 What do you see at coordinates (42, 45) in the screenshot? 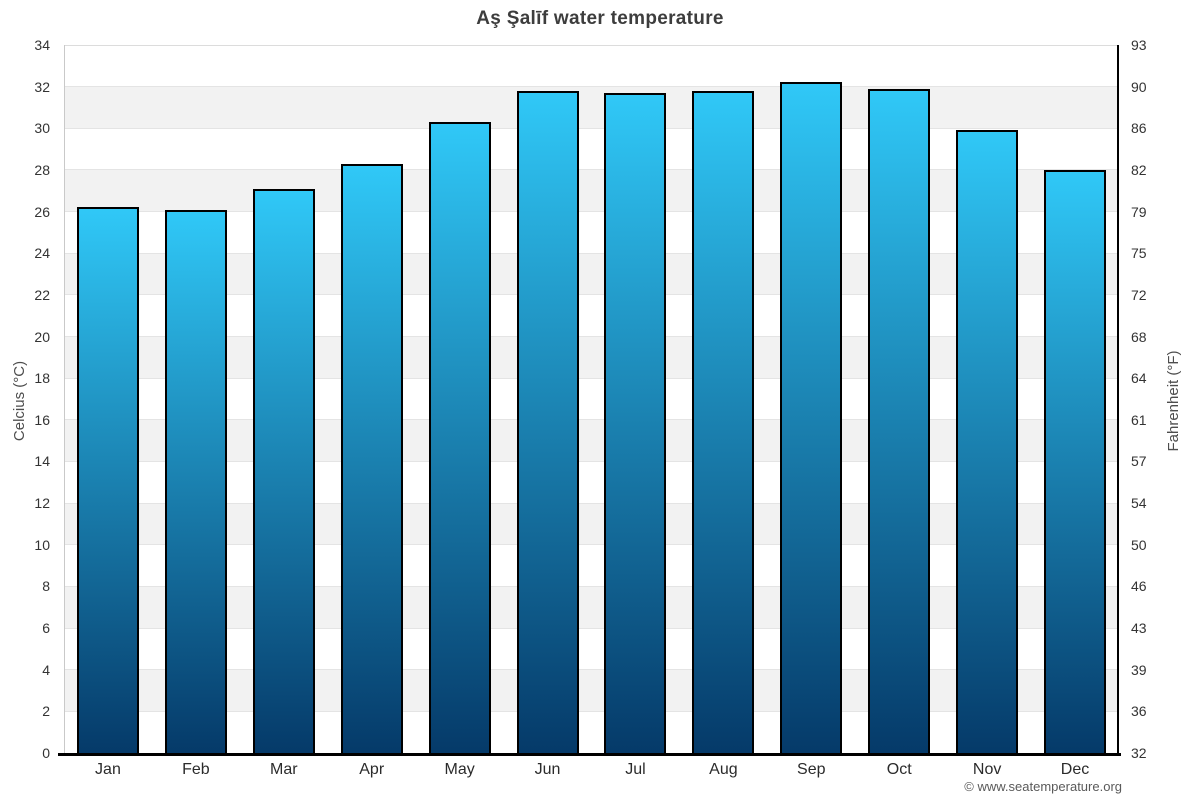
I see `ytick-celsius-34: 34` at bounding box center [42, 45].